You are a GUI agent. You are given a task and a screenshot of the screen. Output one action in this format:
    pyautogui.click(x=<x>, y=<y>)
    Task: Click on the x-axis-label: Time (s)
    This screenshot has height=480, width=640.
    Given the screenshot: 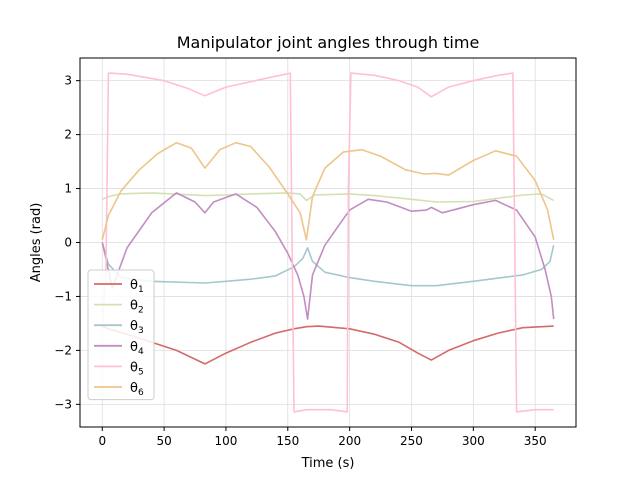 What is the action you would take?
    pyautogui.click(x=328, y=463)
    